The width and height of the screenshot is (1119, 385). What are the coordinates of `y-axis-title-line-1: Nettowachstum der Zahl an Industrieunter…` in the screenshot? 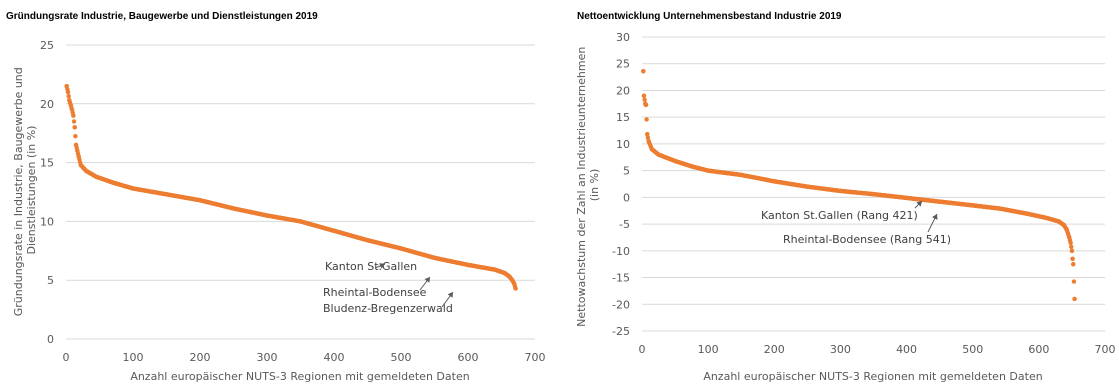 It's located at (581, 187).